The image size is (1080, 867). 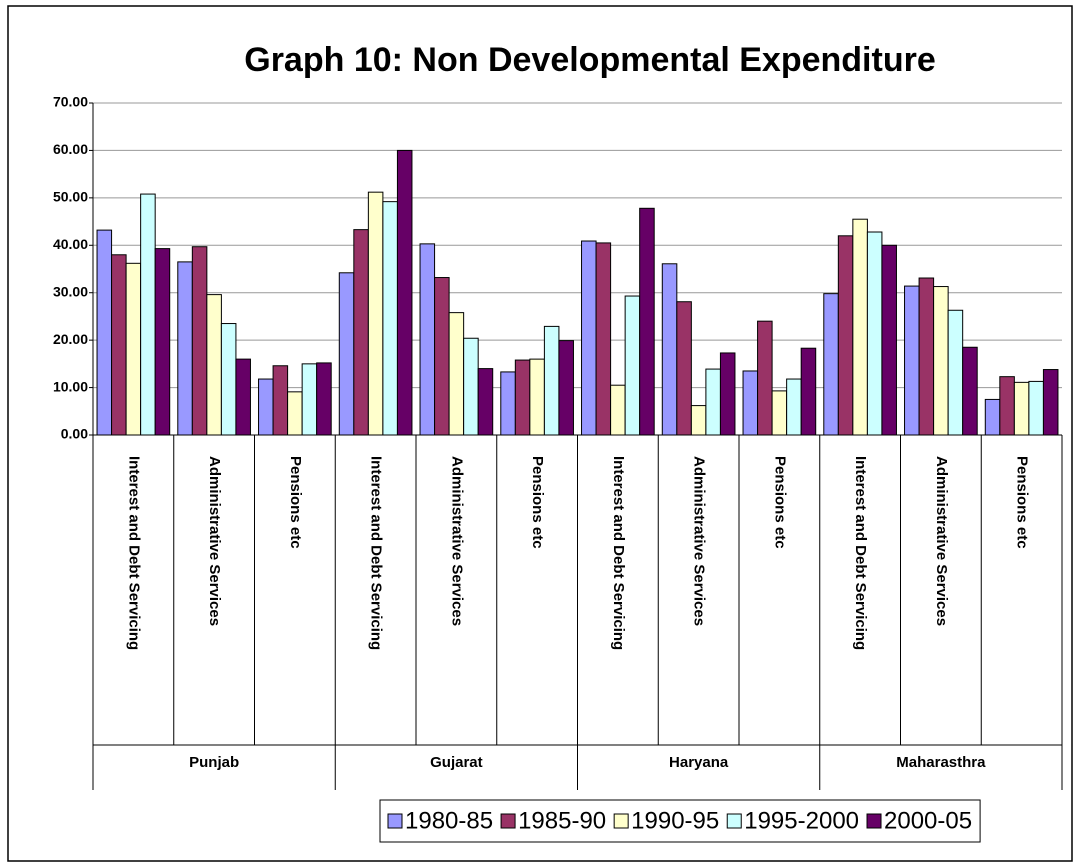 What do you see at coordinates (675, 820) in the screenshot?
I see `legend-label: 1990-95` at bounding box center [675, 820].